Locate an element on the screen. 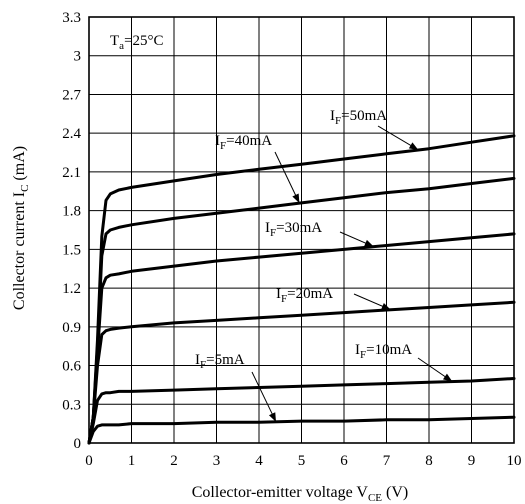 This screenshot has height=504, width=525. y-tick-label: 1.8 is located at coordinates (71, 212).